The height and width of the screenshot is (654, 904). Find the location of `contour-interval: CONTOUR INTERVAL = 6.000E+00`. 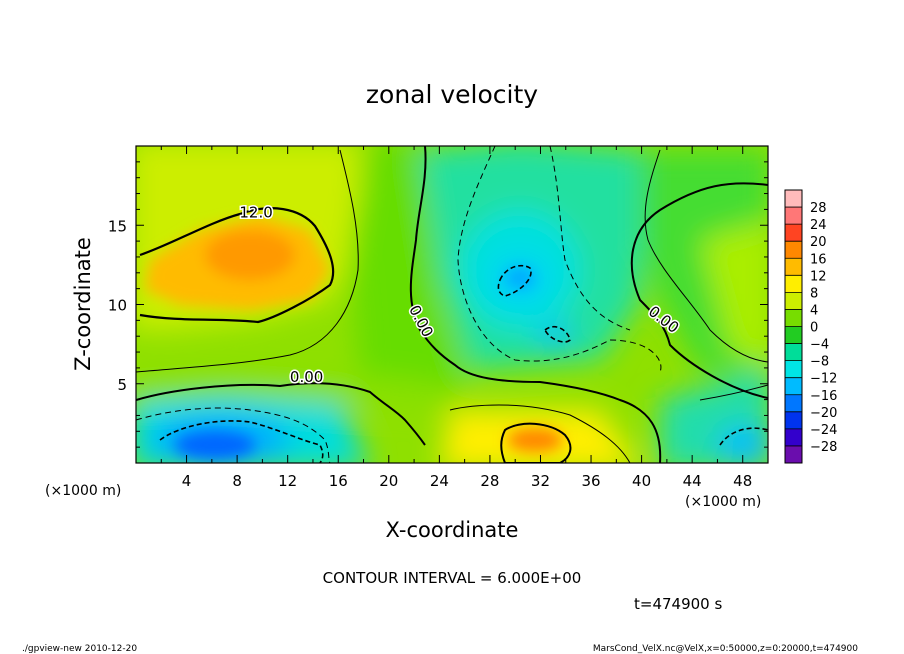

contour-interval: CONTOUR INTERVAL = 6.000E+00 is located at coordinates (452, 578).